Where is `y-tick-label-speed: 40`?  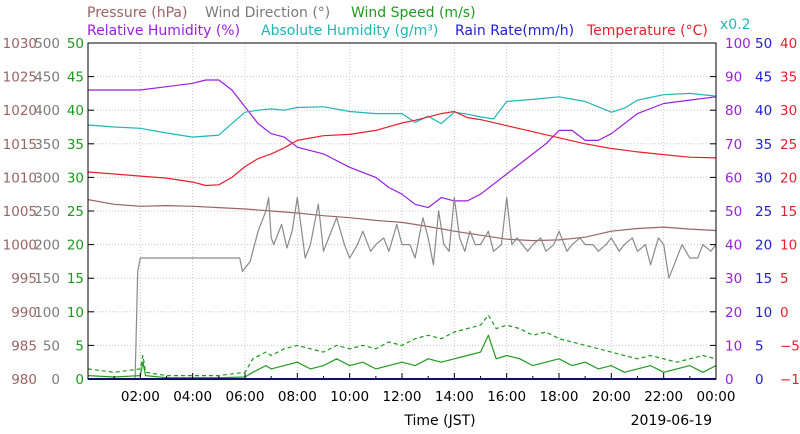
y-tick-label-speed: 40 is located at coordinates (75, 111).